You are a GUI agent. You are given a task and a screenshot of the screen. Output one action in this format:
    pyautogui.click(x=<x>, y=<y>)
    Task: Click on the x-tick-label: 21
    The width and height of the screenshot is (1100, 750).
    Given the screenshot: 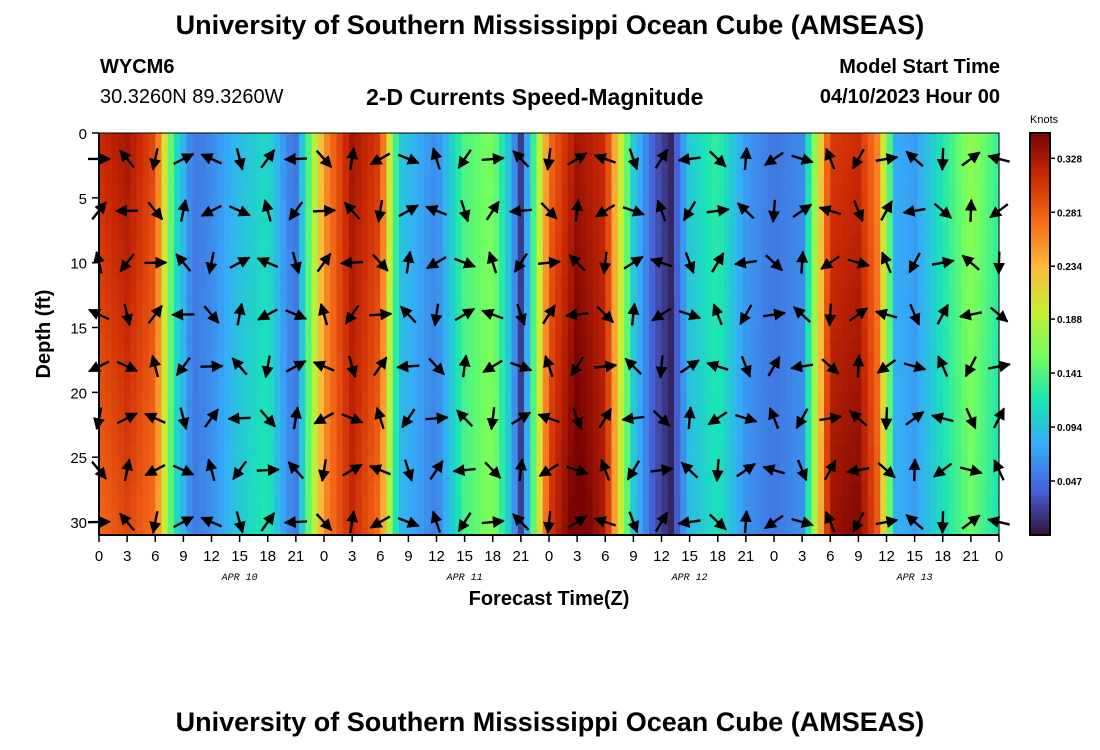 What is the action you would take?
    pyautogui.click(x=971, y=556)
    